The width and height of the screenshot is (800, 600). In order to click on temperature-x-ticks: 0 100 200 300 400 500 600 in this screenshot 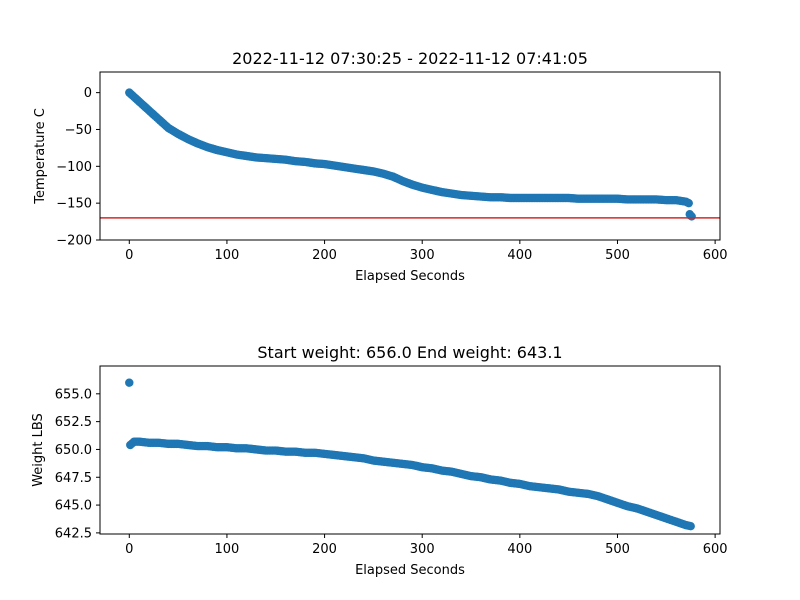, I will do `click(426, 251)`.